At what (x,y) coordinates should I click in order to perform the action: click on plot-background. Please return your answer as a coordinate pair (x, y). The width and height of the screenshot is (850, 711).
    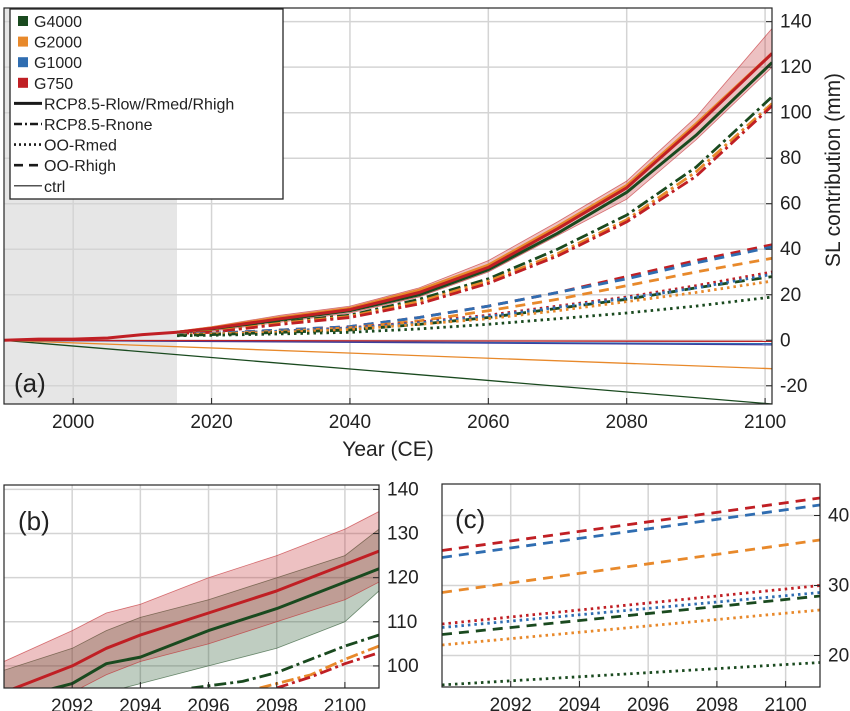
    Looking at the image, I should click on (191, 586).